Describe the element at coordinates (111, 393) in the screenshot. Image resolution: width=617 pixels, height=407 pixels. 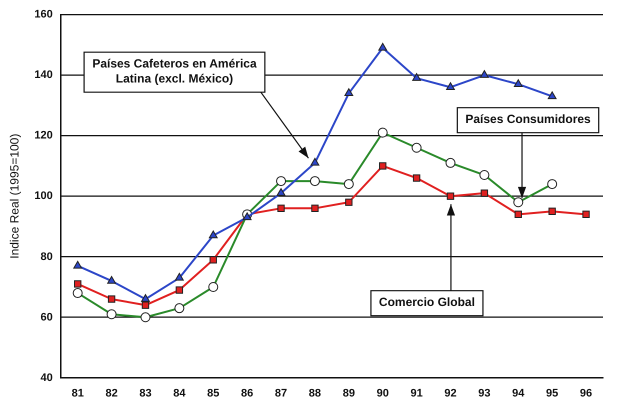
I see `x-tick-label: 82` at that location.